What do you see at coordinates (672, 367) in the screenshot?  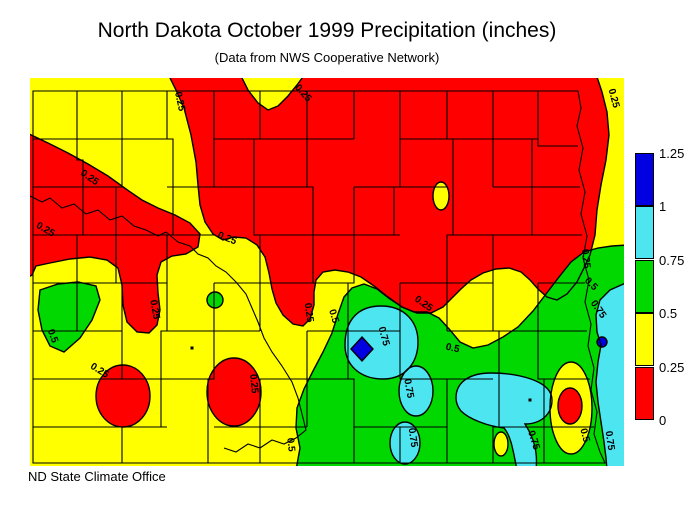 I see `legend-label: 0.25` at bounding box center [672, 367].